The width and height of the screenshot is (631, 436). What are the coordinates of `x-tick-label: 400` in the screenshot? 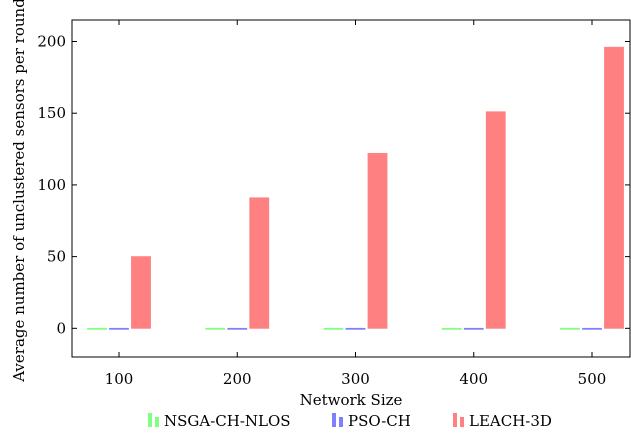 It's located at (473, 379).